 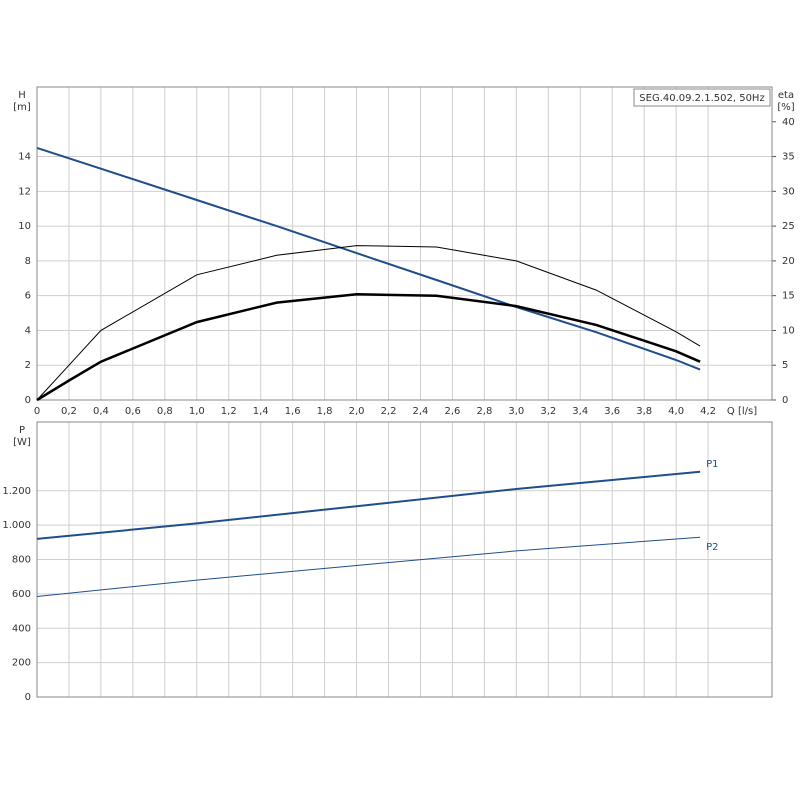 I want to click on x-tick-label: 3,8, so click(x=644, y=411).